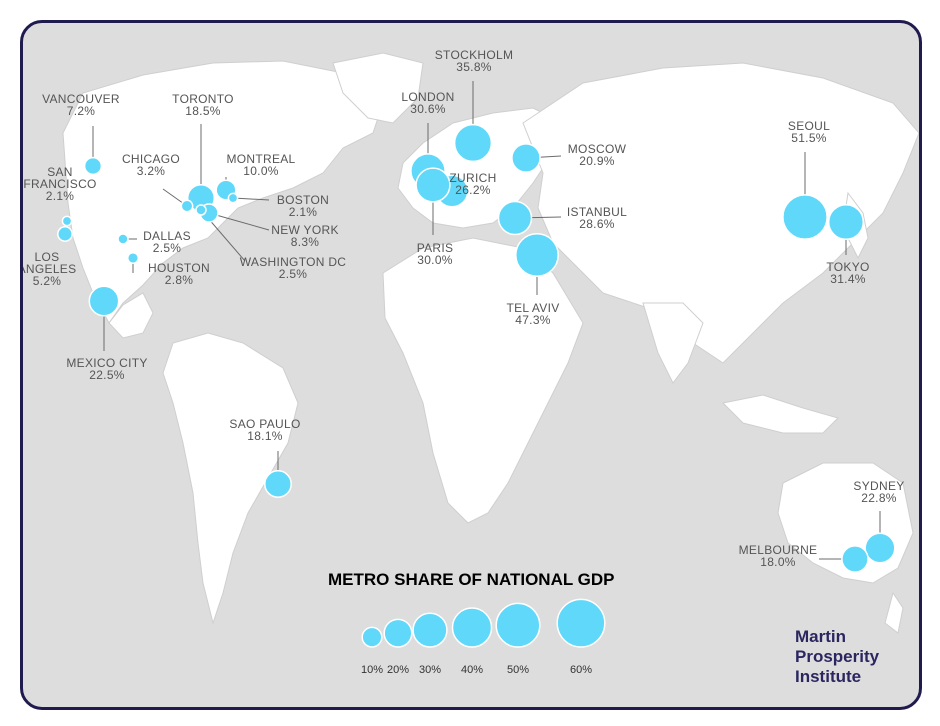 The height and width of the screenshot is (726, 940). Describe the element at coordinates (278, 484) in the screenshot. I see `sao-paulo-bubble` at that location.